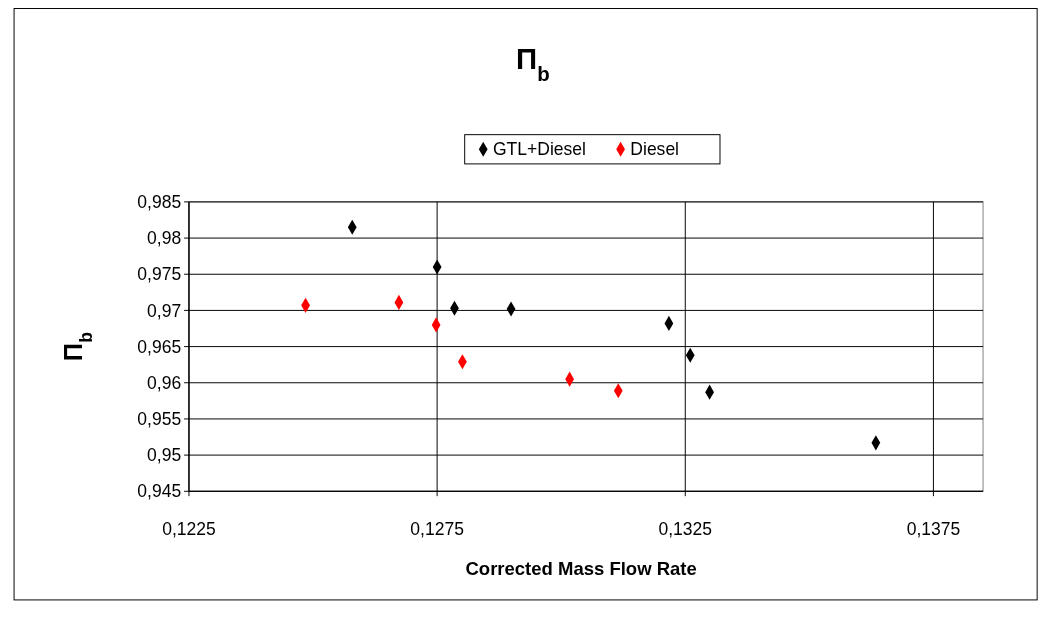 Image resolution: width=1059 pixels, height=624 pixels. What do you see at coordinates (437, 529) in the screenshot?
I see `x-tick-label: 0,1275` at bounding box center [437, 529].